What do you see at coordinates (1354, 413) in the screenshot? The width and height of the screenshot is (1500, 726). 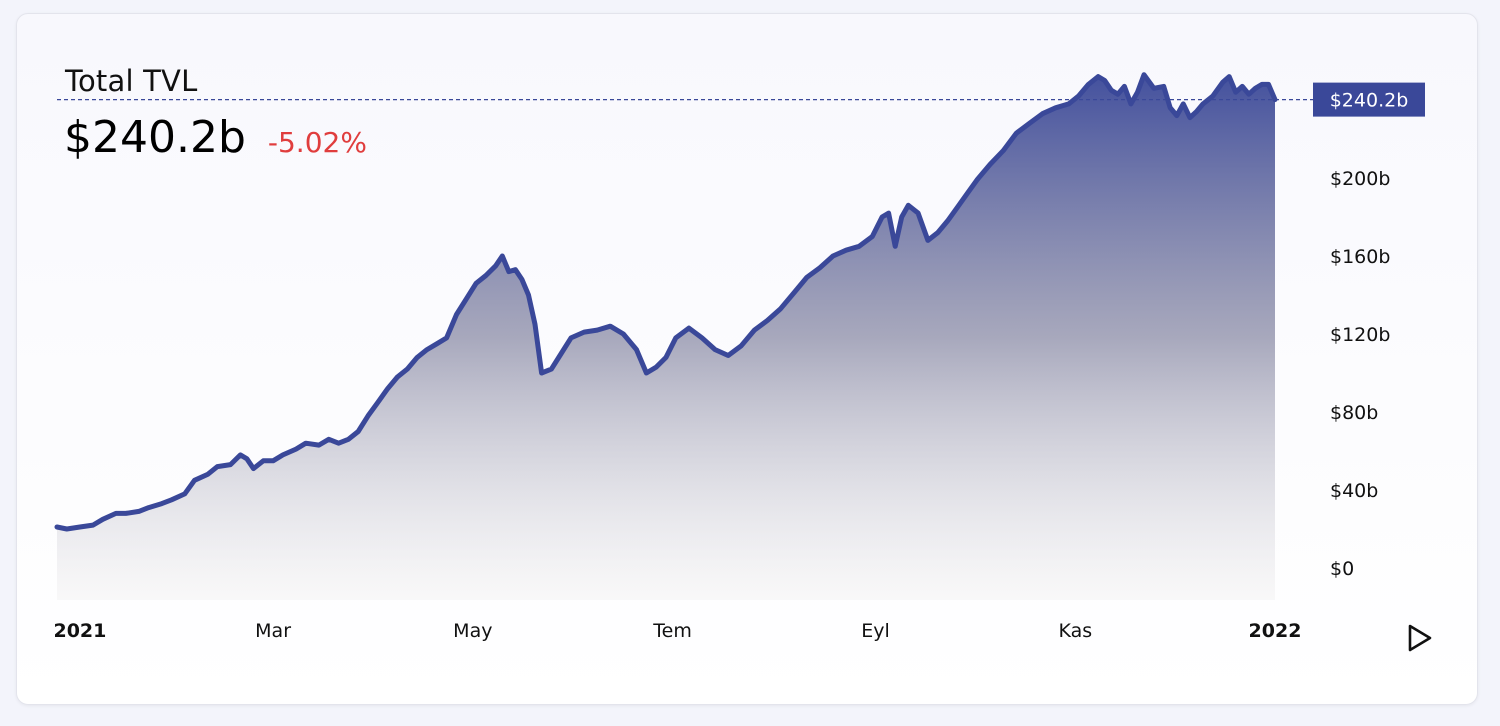 I see `y-tick-label: $80b` at bounding box center [1354, 413].